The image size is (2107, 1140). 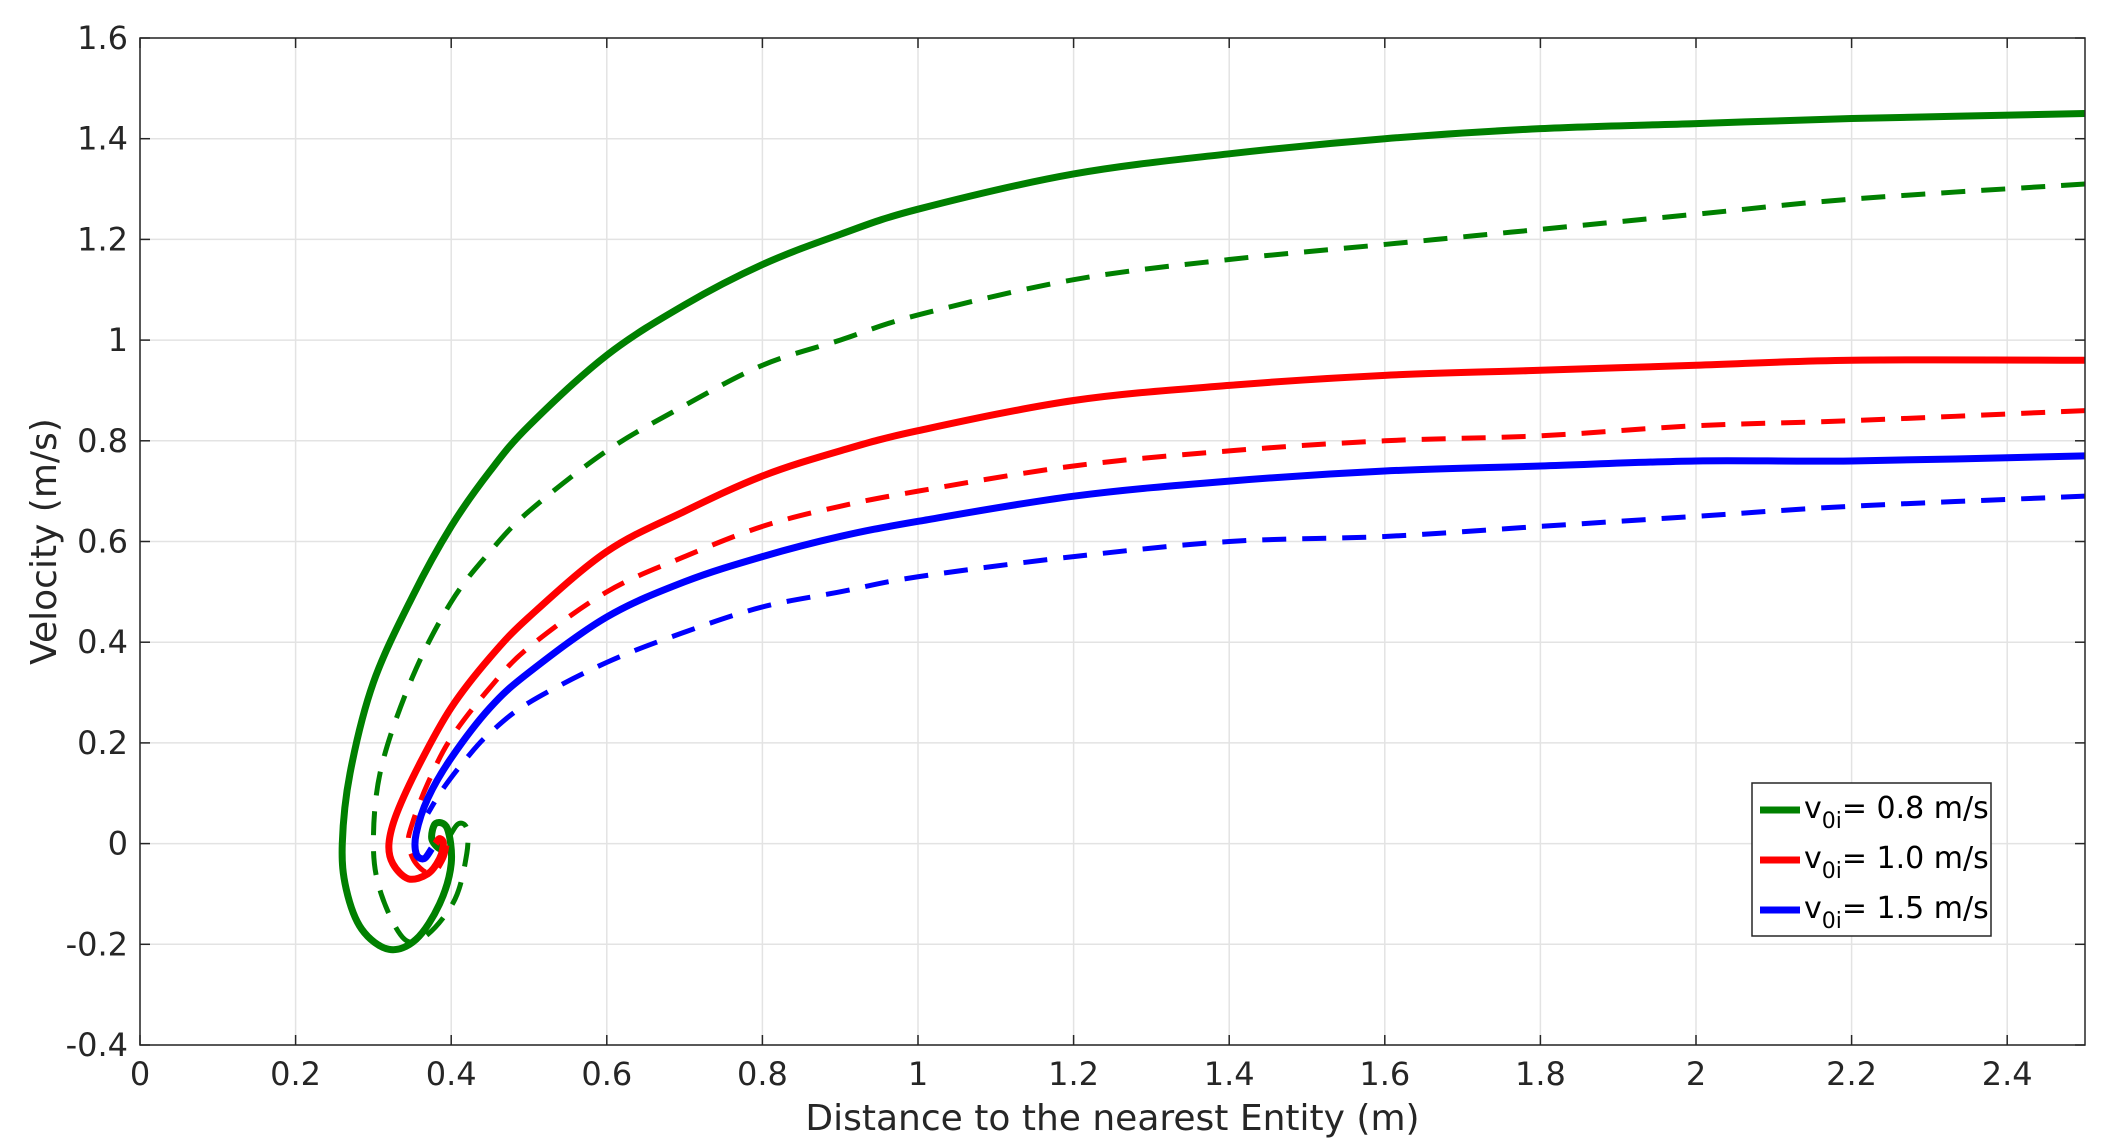 What do you see at coordinates (1896, 912) in the screenshot?
I see `legend-label: v0i= 1.5 m/s` at bounding box center [1896, 912].